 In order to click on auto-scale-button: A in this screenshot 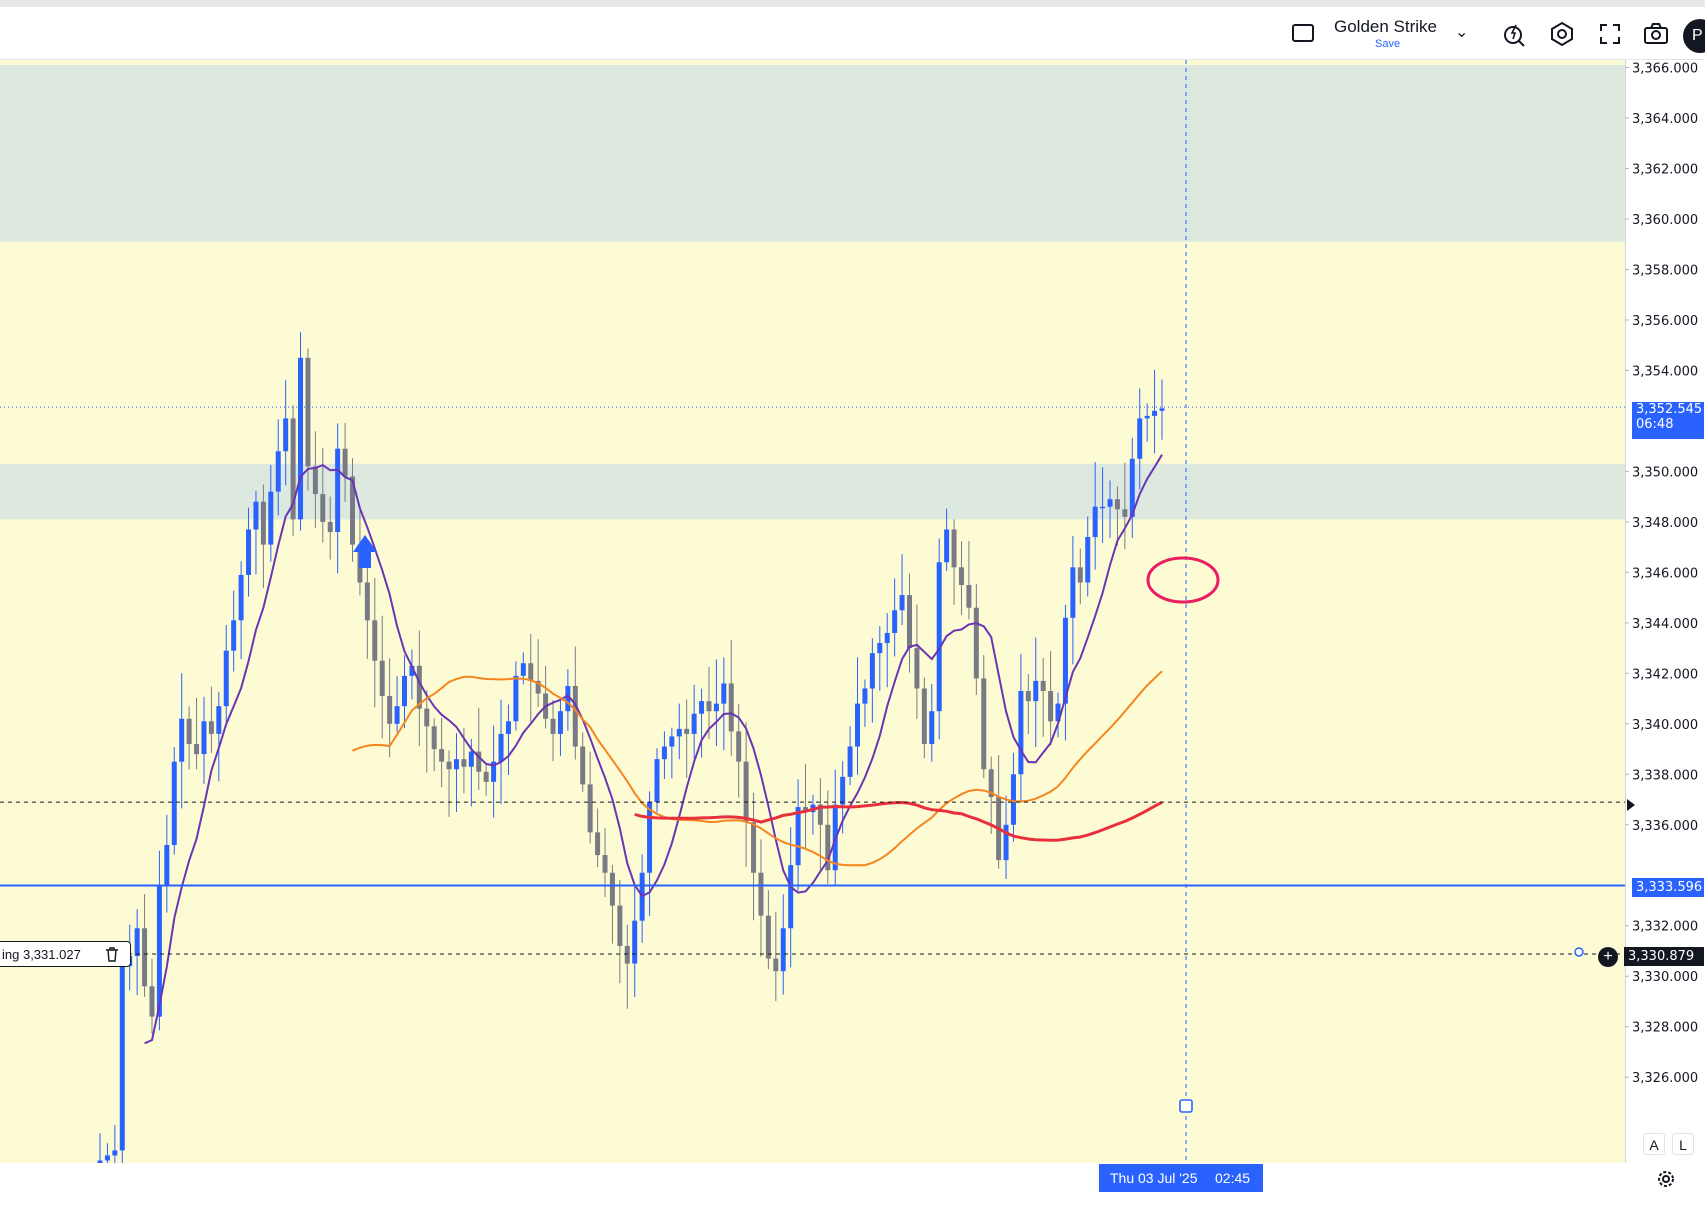, I will do `click(1654, 1144)`.